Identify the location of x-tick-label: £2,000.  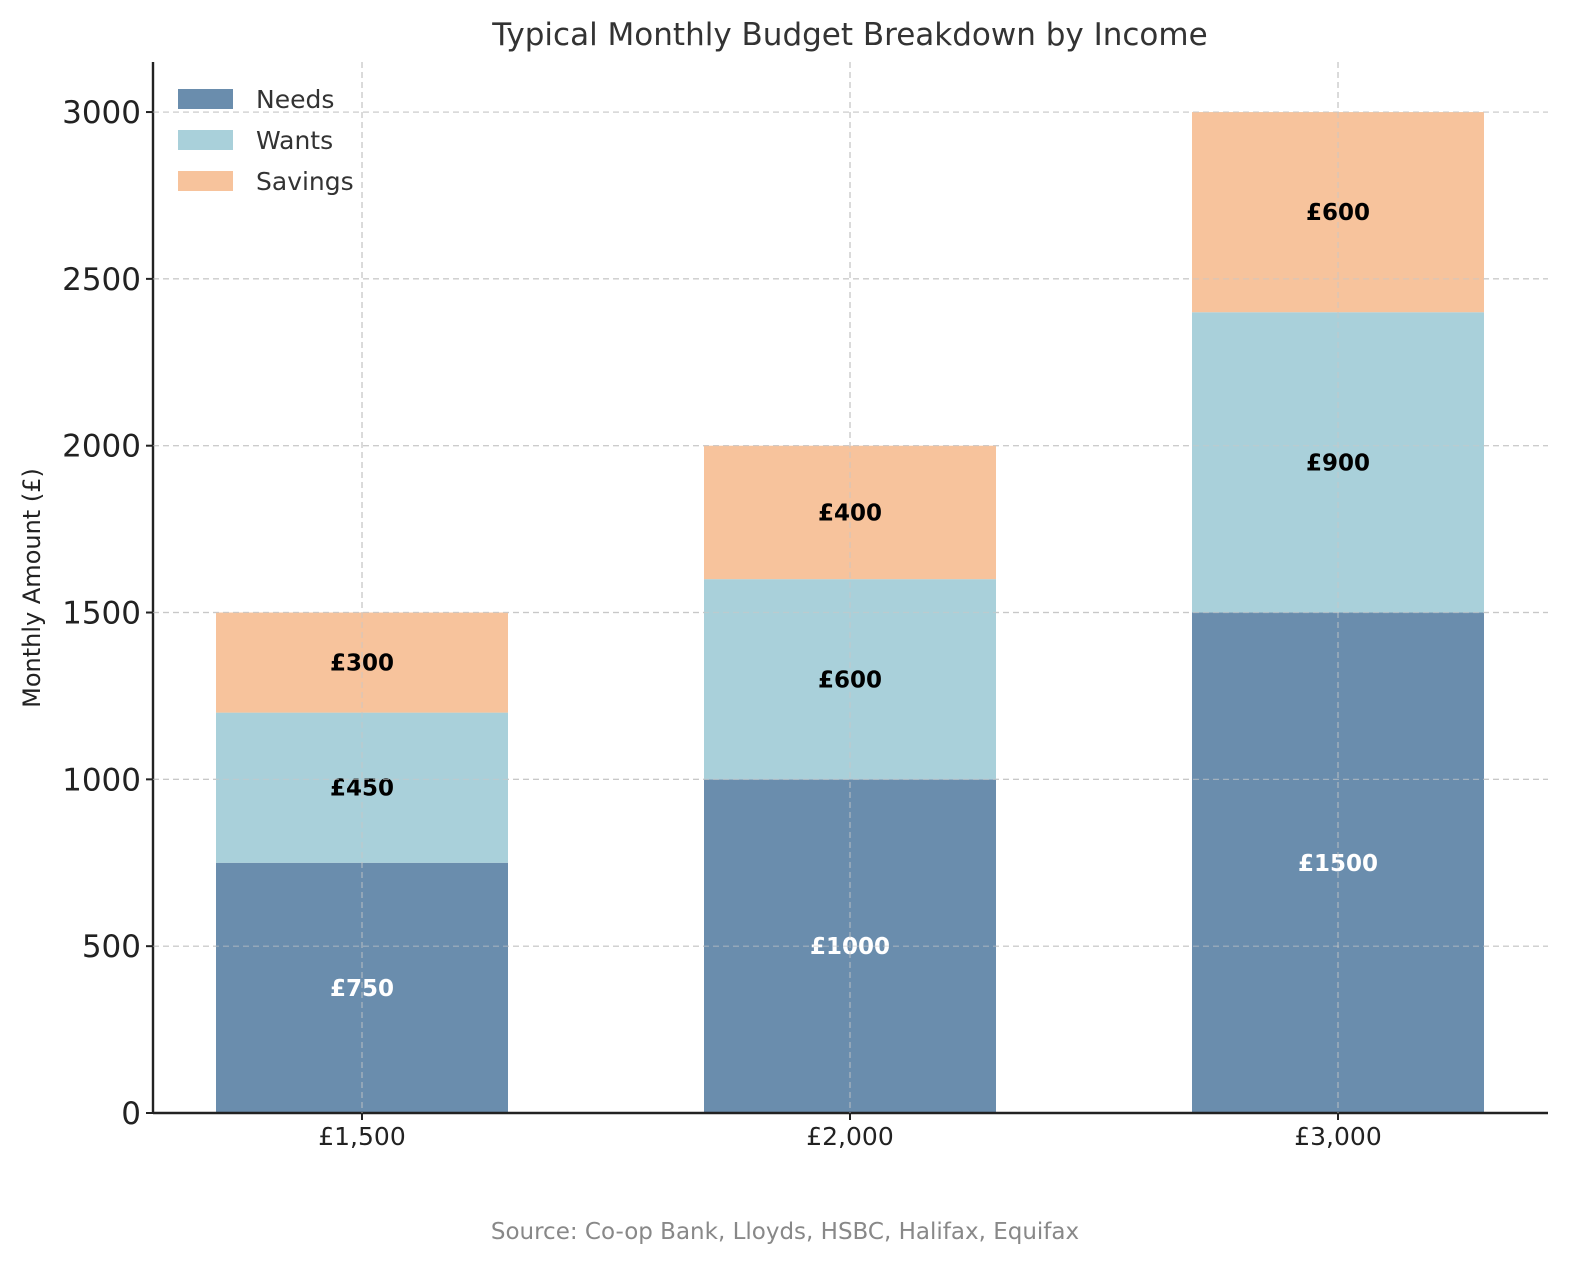
(849, 1136).